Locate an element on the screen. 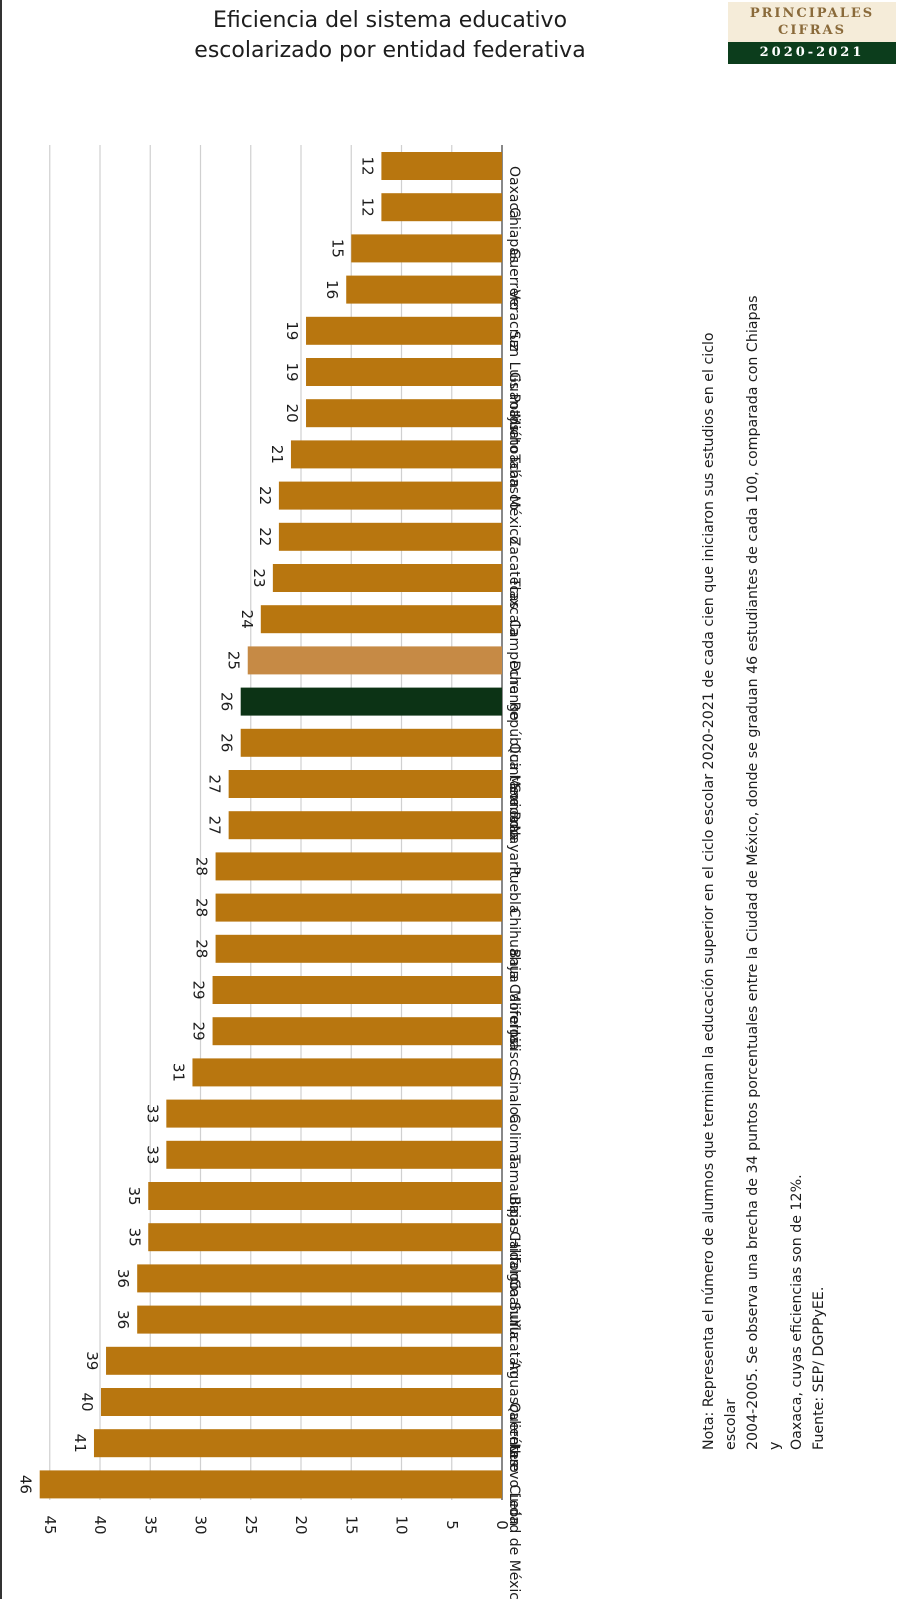  value-label: 36 is located at coordinates (123, 1319).